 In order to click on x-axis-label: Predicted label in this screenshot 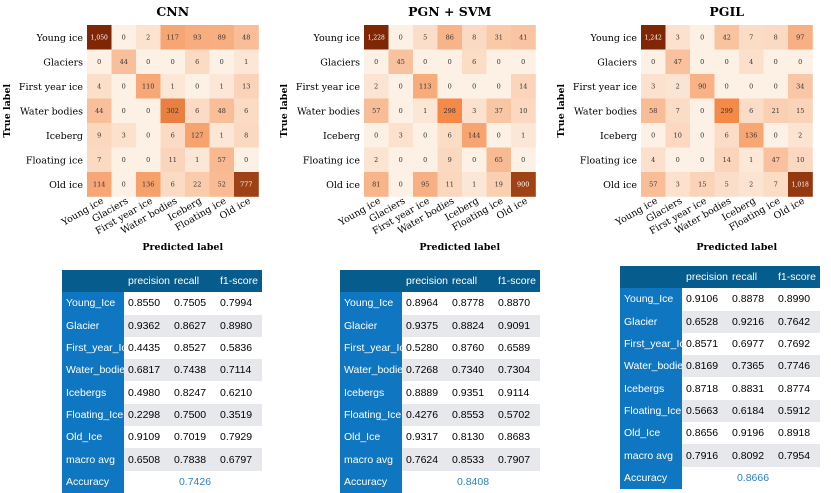, I will do `click(736, 247)`.